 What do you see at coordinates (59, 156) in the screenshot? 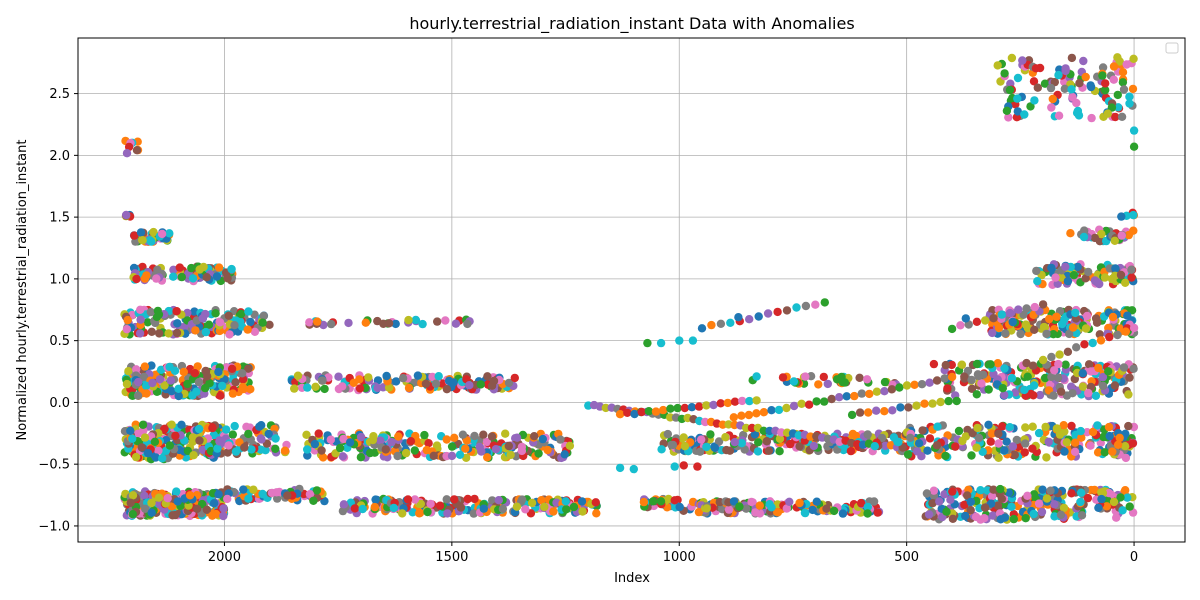
I see `y-tick-label: 2.0` at bounding box center [59, 156].